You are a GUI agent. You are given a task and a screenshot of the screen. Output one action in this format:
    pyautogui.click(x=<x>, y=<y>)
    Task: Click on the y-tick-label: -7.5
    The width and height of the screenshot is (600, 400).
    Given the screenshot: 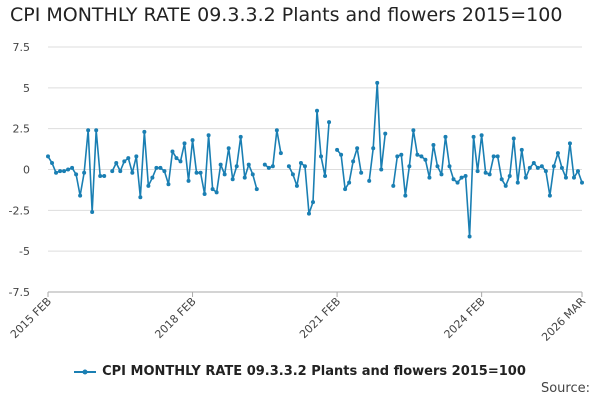 What is the action you would take?
    pyautogui.click(x=19, y=292)
    